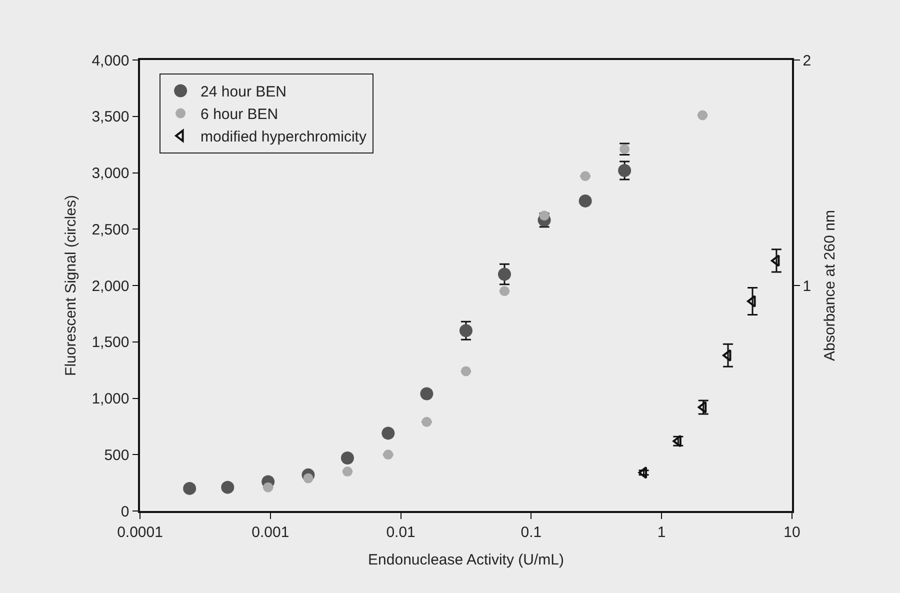  Describe the element at coordinates (792, 532) in the screenshot. I see `x-tick-label: 10` at that location.